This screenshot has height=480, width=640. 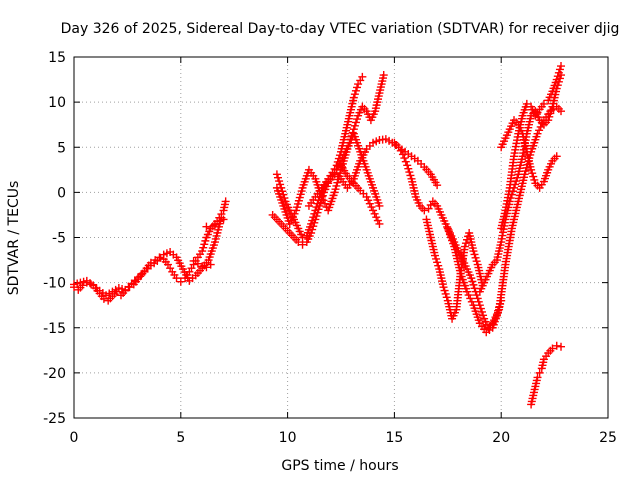 What do you see at coordinates (608, 438) in the screenshot?
I see `x-tick-label: 25` at bounding box center [608, 438].